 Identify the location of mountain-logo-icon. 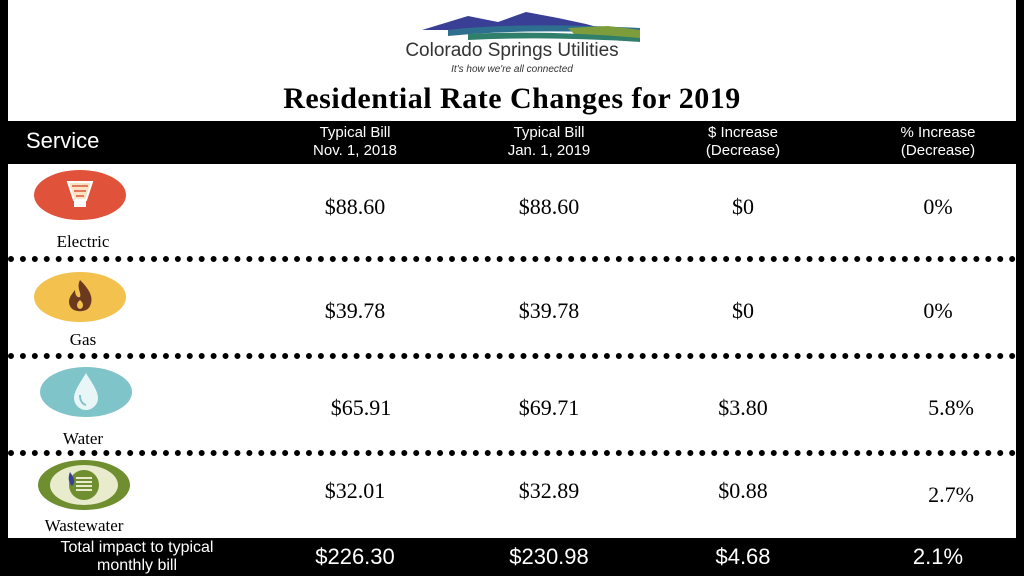
(531, 27).